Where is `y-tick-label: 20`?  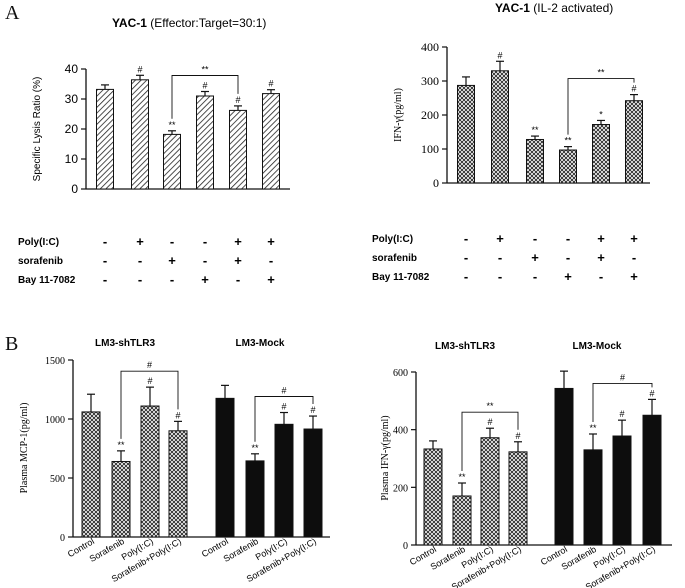 y-tick-label: 20 is located at coordinates (72, 129).